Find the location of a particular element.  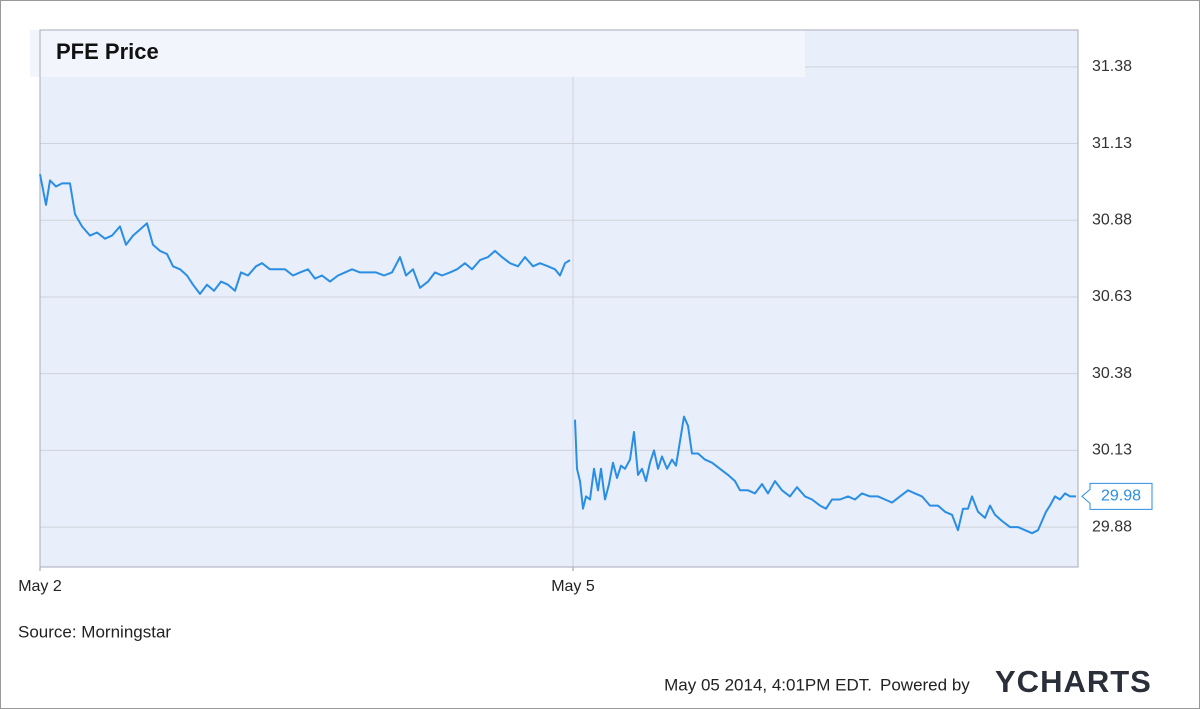

timestamp: May 05 2014, 4:01PM EDT. is located at coordinates (768, 684).